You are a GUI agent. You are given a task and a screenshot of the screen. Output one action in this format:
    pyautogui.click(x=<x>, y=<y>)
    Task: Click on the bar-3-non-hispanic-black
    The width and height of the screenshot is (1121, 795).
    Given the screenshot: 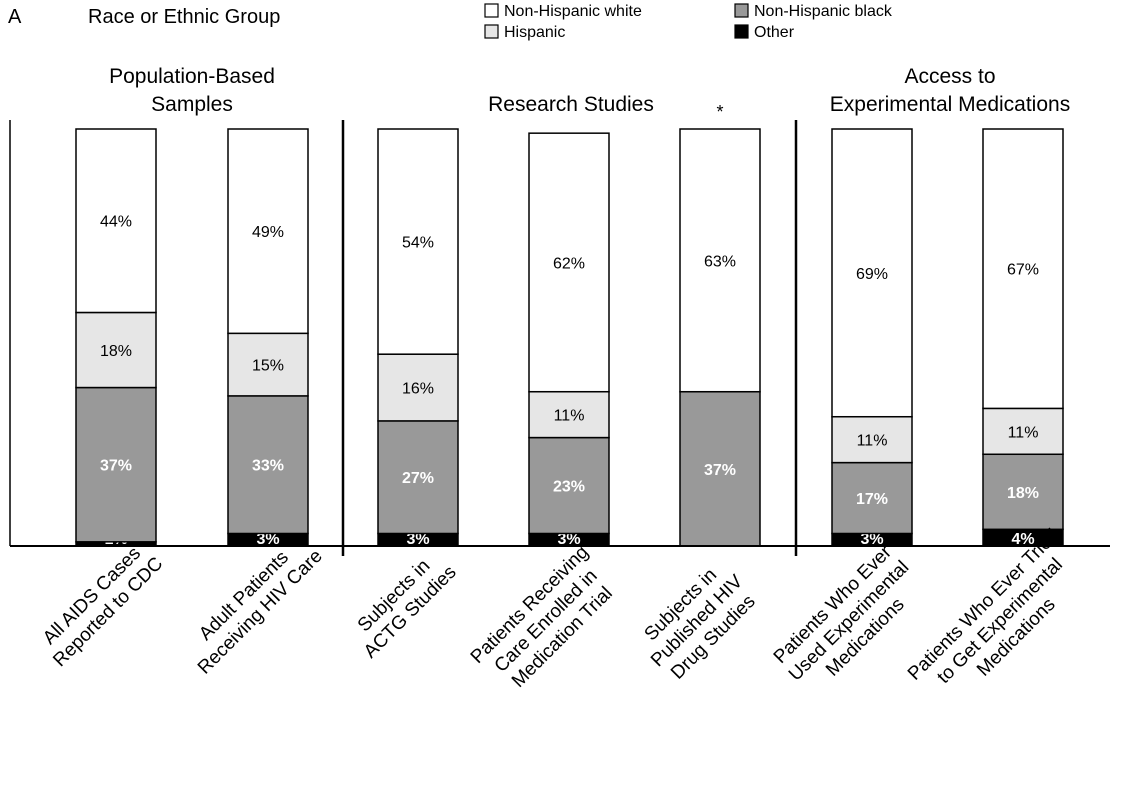 What is the action you would take?
    pyautogui.click(x=418, y=477)
    